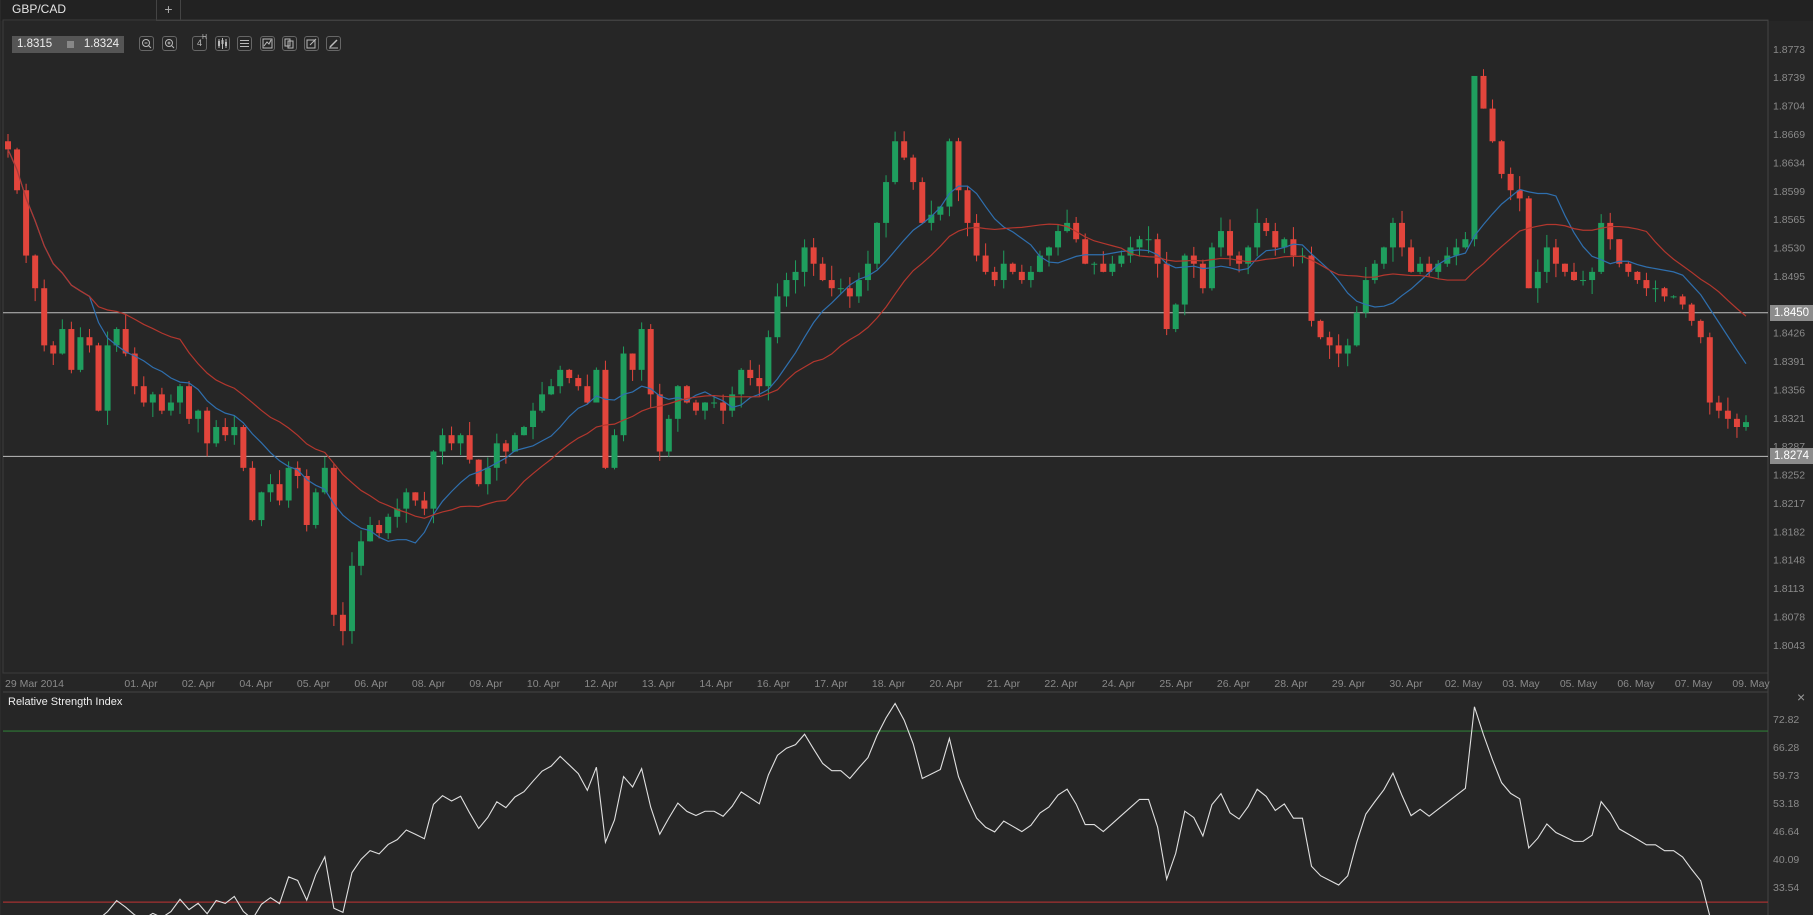 This screenshot has height=915, width=1813. I want to click on draw-icon, so click(333, 43).